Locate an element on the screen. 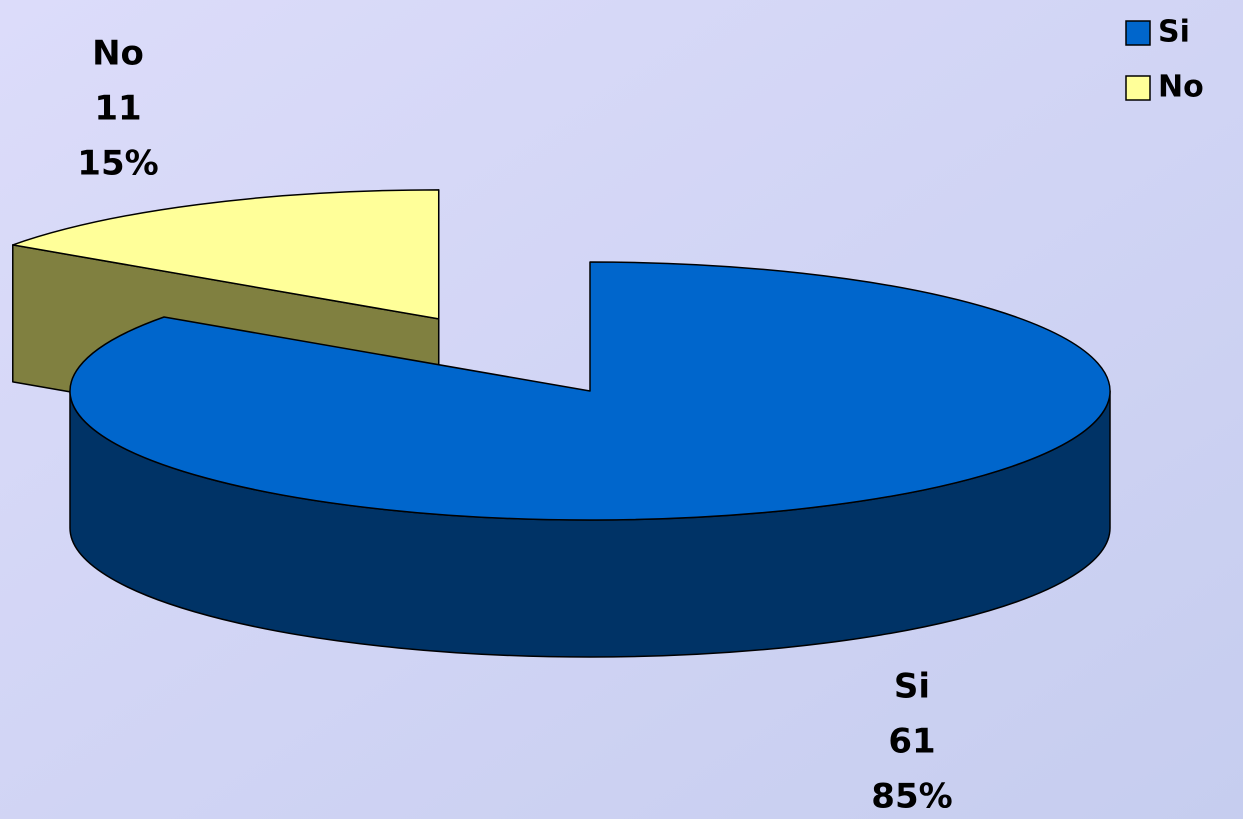  slice-label: Si is located at coordinates (912, 687).